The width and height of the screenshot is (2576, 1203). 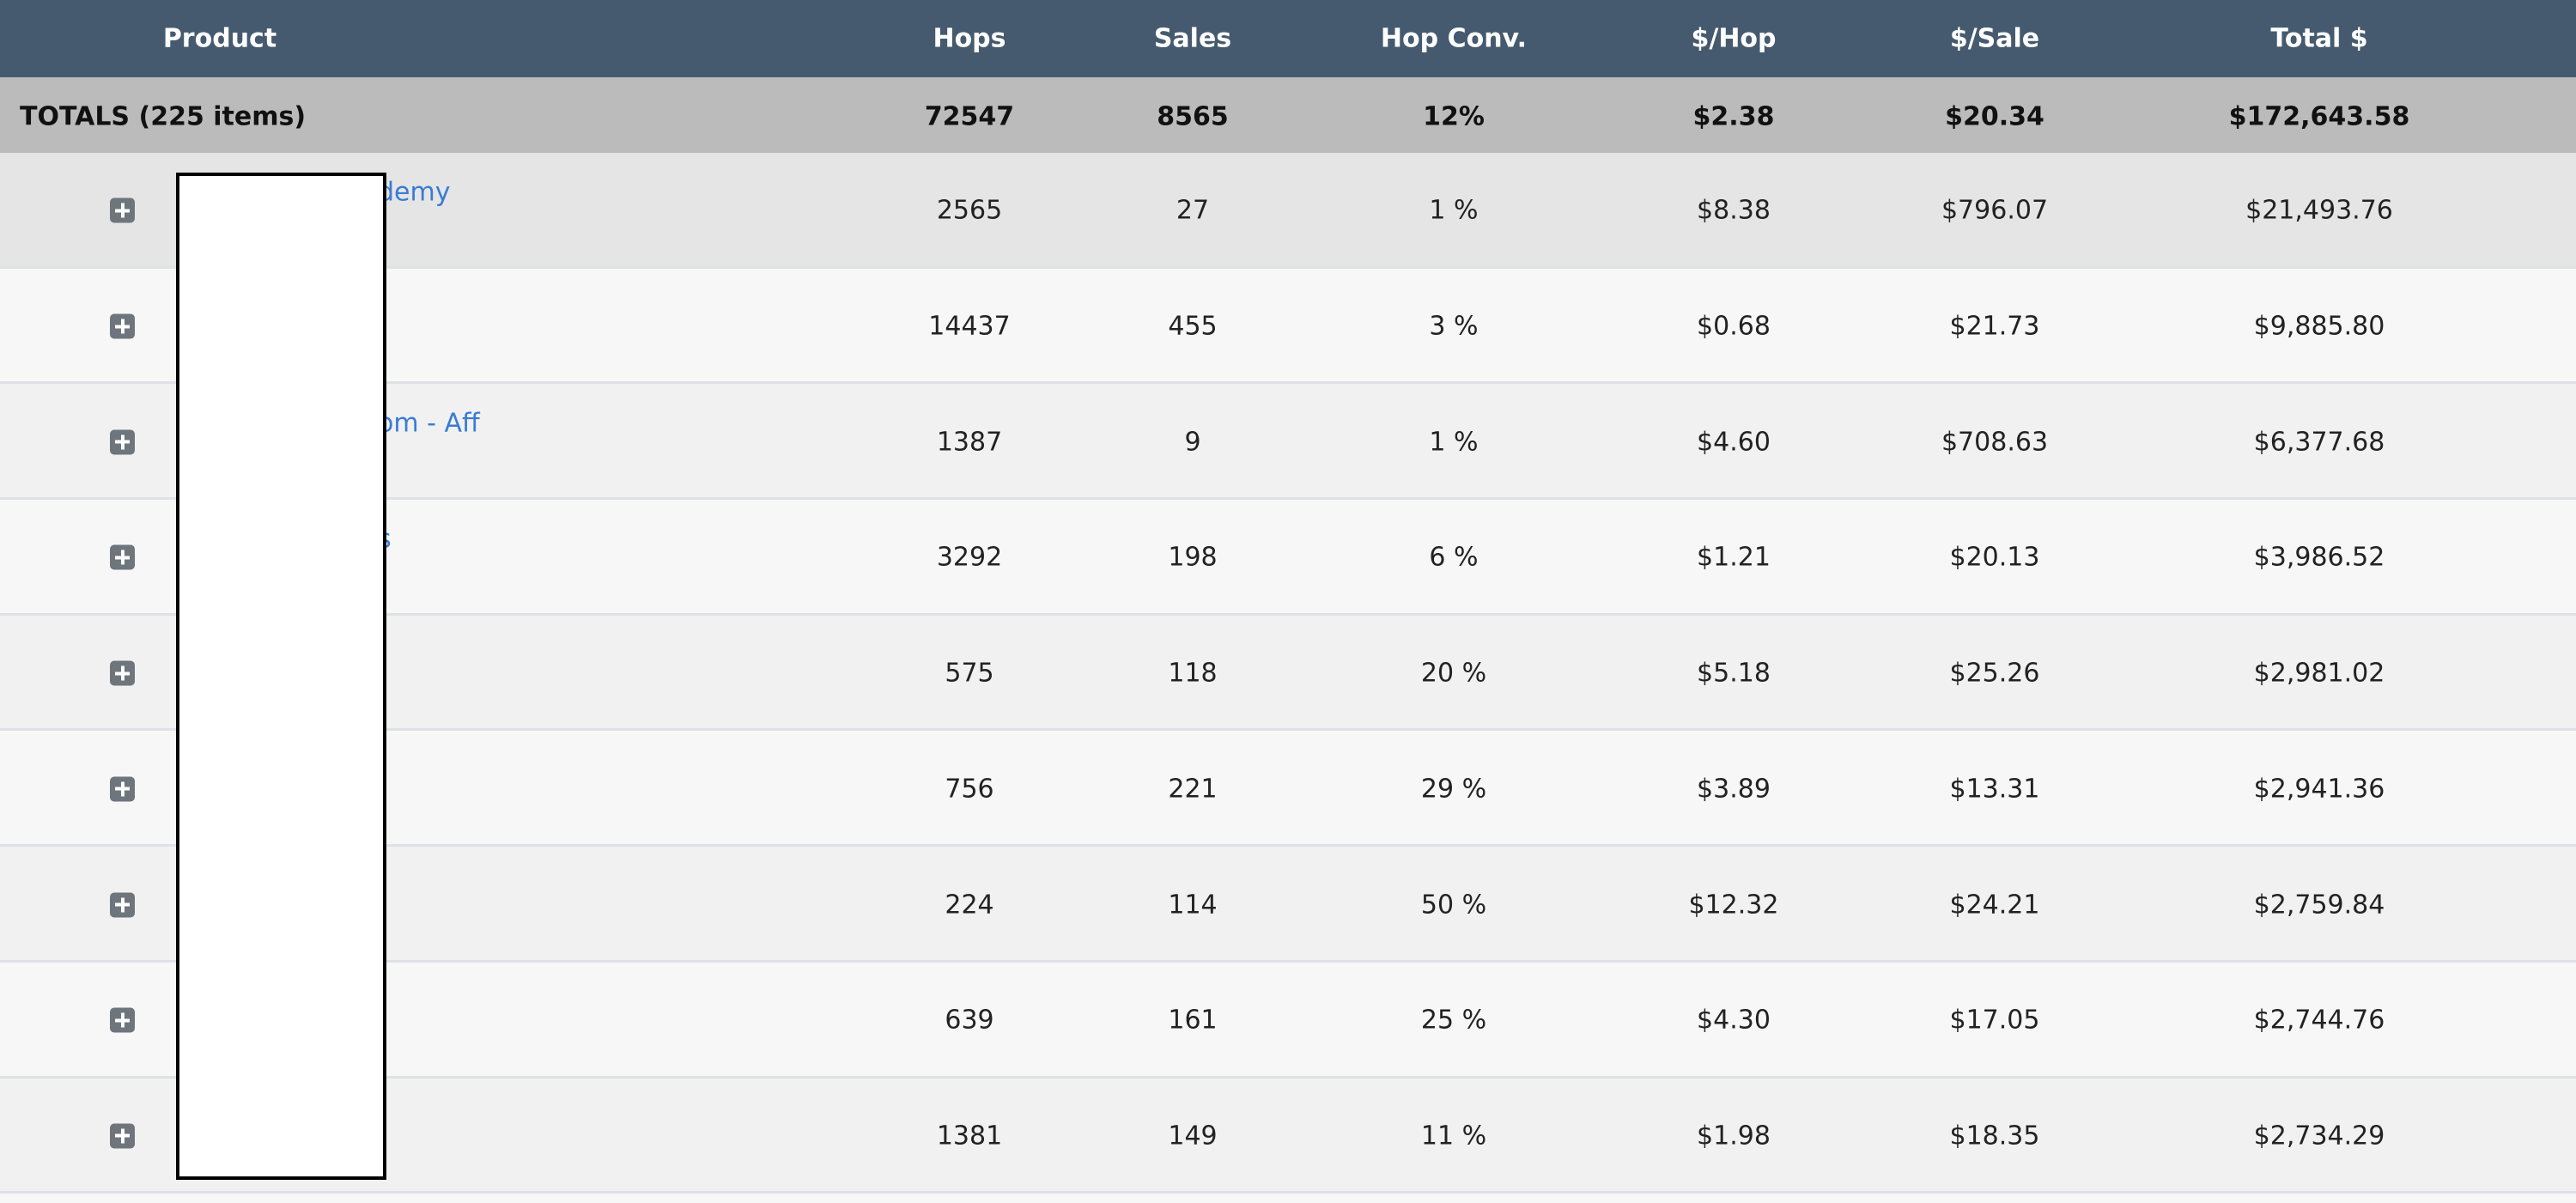 What do you see at coordinates (1734, 327) in the screenshot?
I see `cell-value: $0.68` at bounding box center [1734, 327].